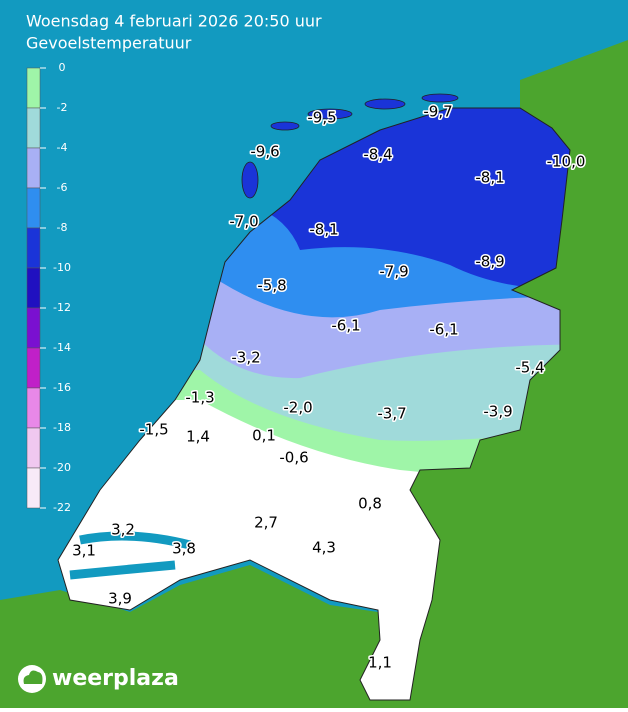  What do you see at coordinates (380, 663) in the screenshot?
I see `station-value: 1,1` at bounding box center [380, 663].